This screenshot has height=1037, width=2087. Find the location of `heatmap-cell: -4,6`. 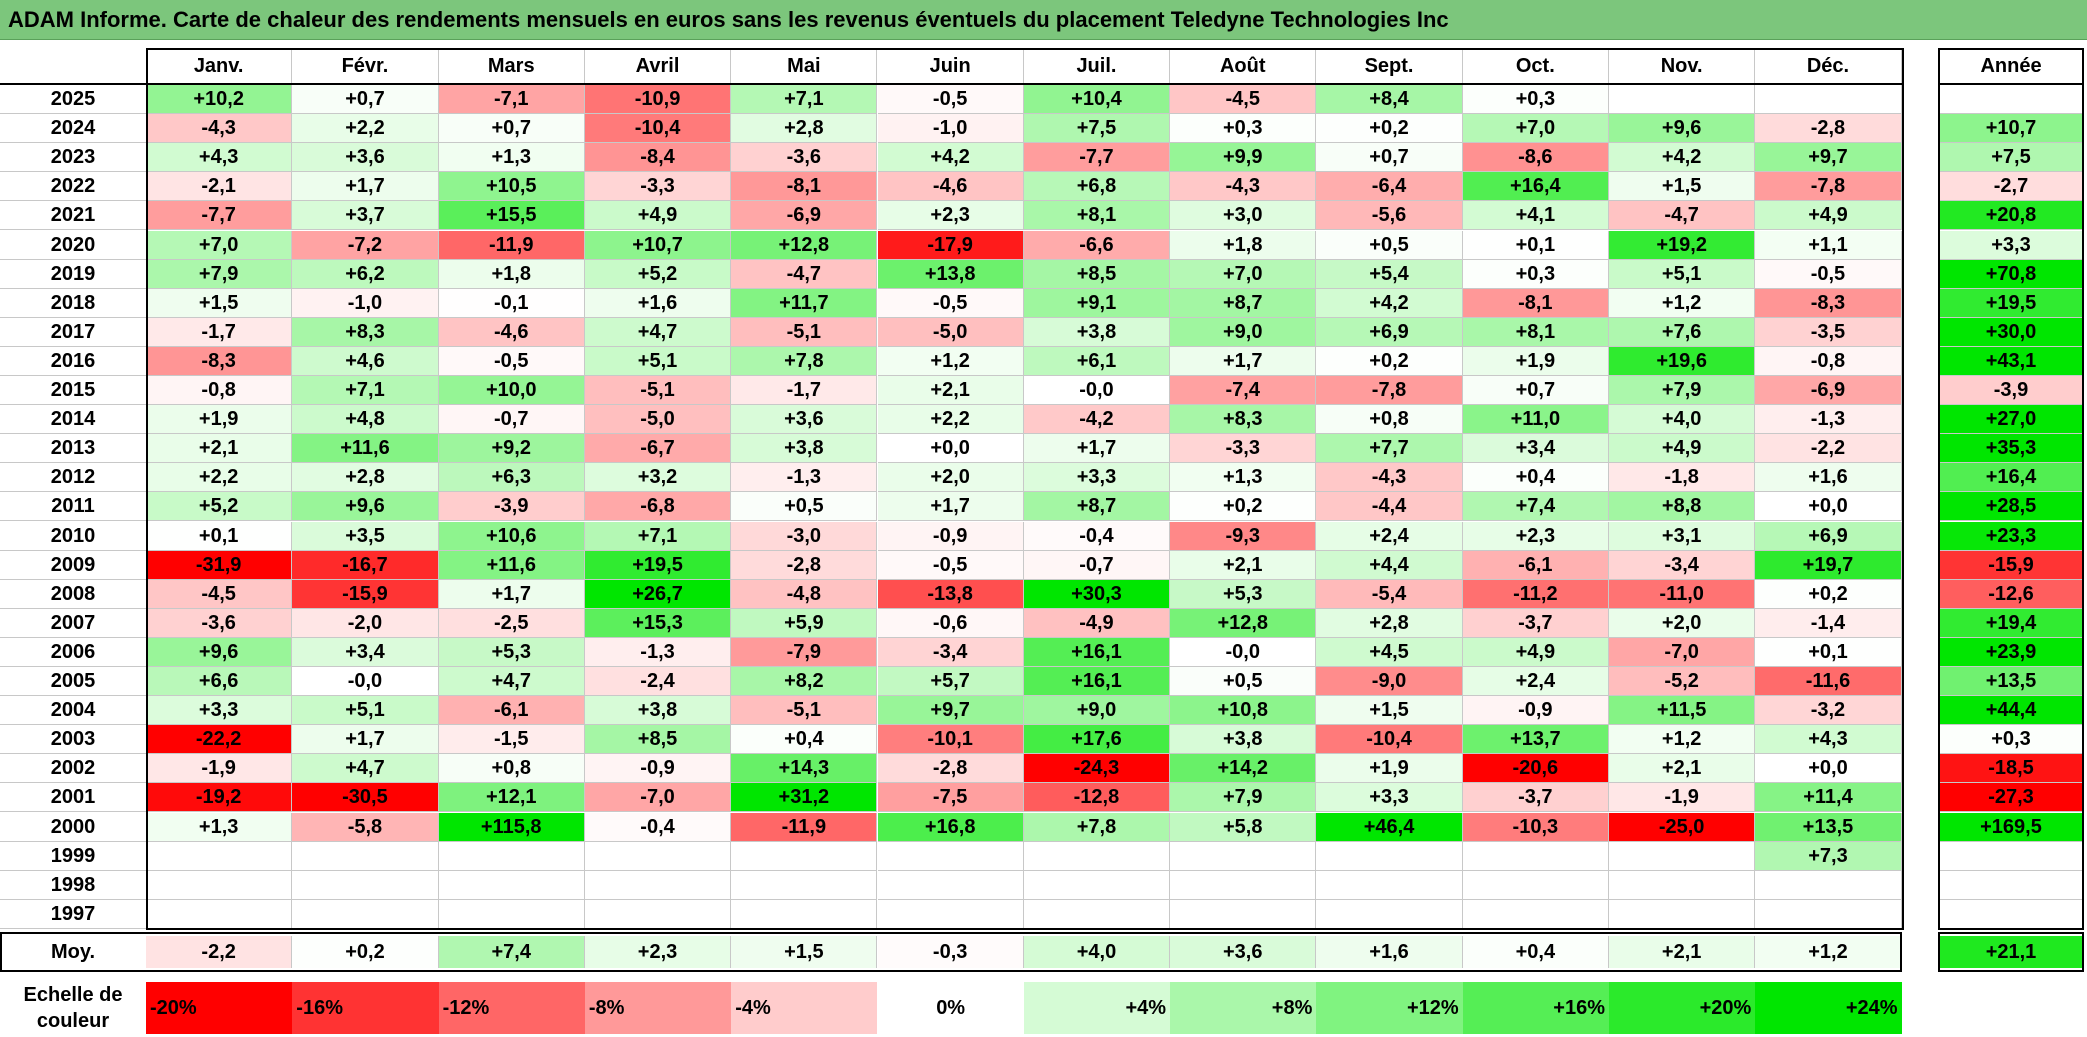

heatmap-cell: -4,6 is located at coordinates (511, 332).